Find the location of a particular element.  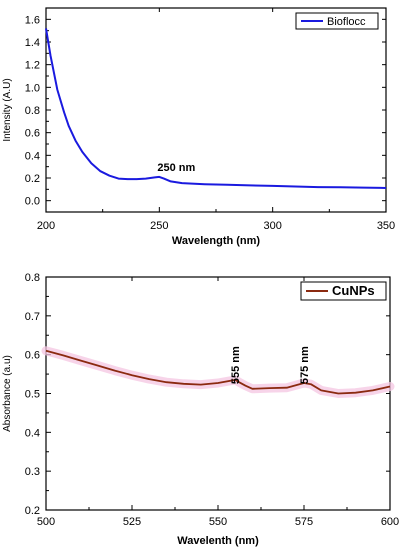

y-tick-label: 1.2 is located at coordinates (32, 66).